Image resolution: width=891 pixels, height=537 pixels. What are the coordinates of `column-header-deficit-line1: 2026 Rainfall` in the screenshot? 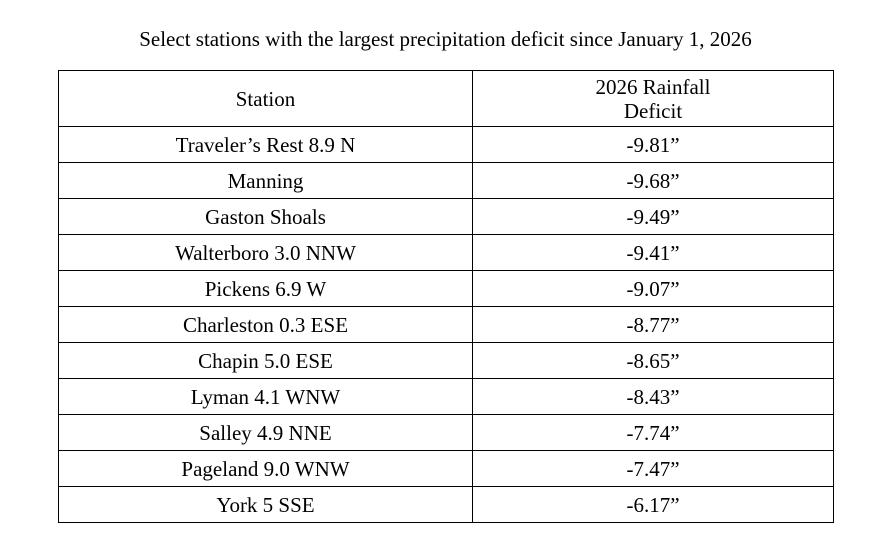 It's located at (653, 86).